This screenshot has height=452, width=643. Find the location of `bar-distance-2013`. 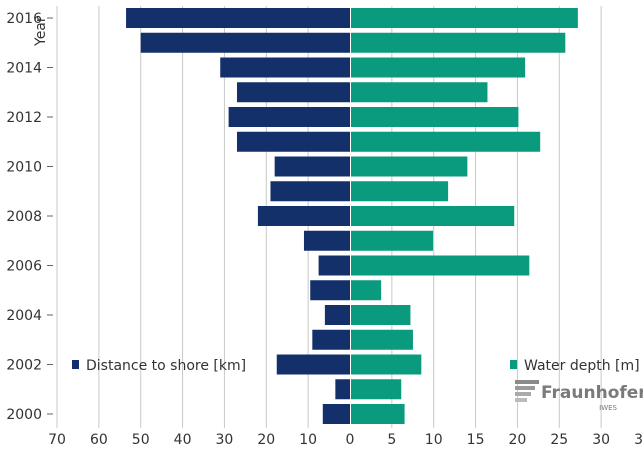

bar-distance-2013 is located at coordinates (293, 92).